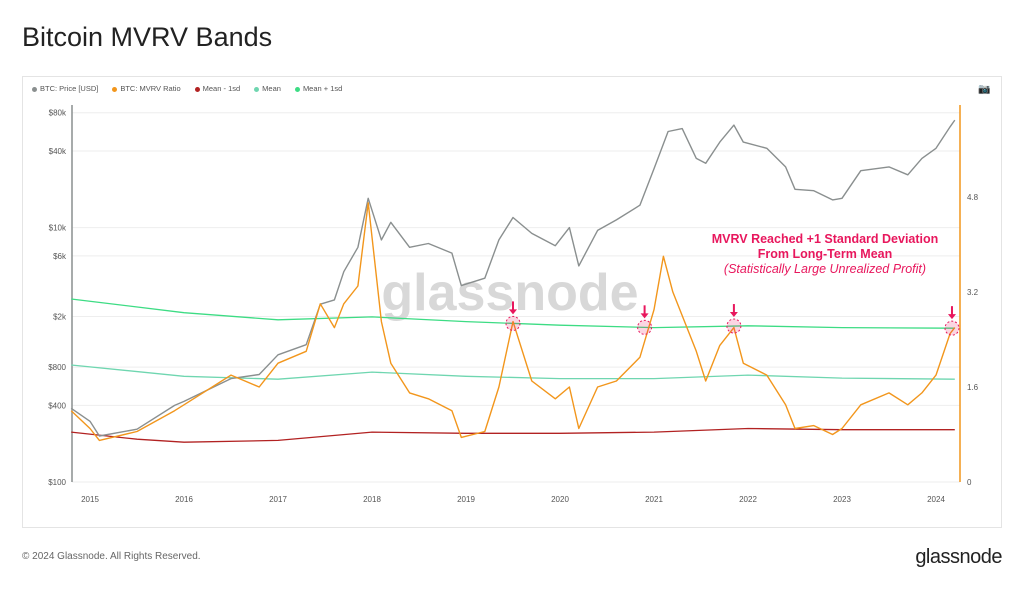 The image size is (1024, 590). I want to click on x-tick-label: 2020, so click(560, 499).